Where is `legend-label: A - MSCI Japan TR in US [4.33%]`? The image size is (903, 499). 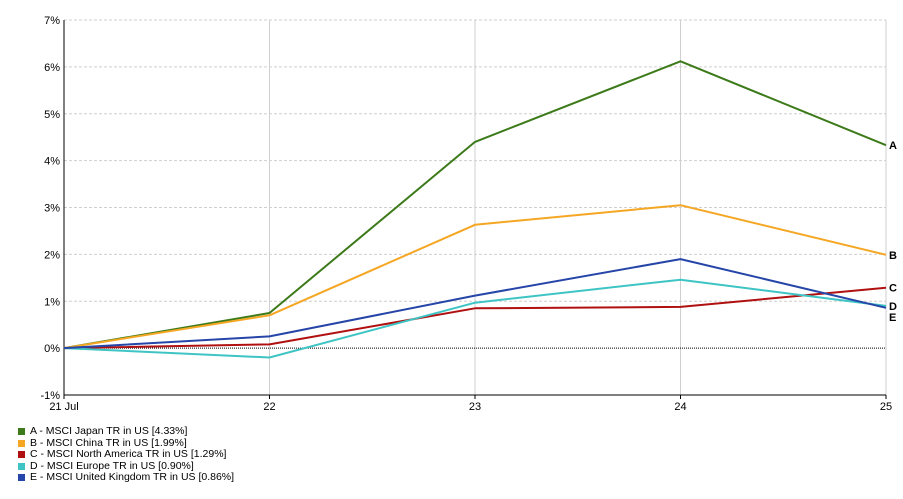 legend-label: A - MSCI Japan TR in US [4.33%] is located at coordinates (109, 431).